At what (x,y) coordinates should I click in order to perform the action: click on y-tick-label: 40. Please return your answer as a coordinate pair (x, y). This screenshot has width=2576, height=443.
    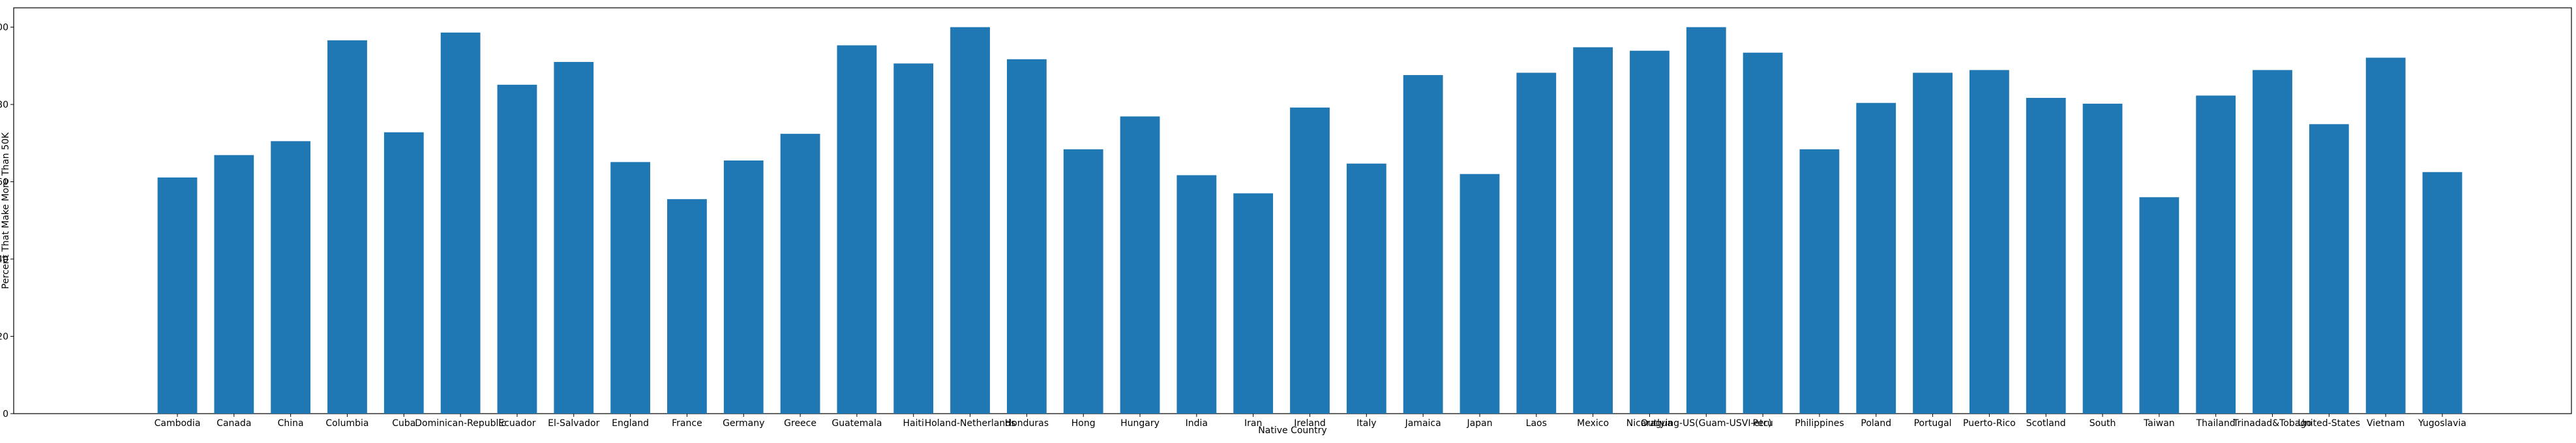
    Looking at the image, I should click on (4, 259).